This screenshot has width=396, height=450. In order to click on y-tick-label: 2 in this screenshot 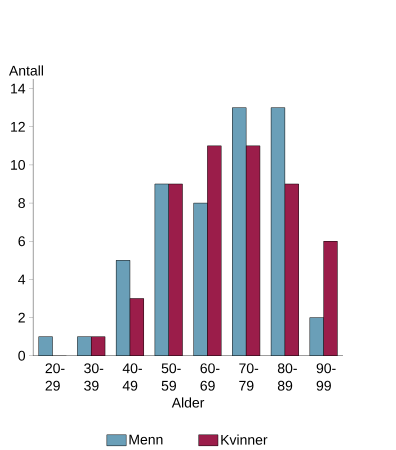, I will do `click(22, 317)`.